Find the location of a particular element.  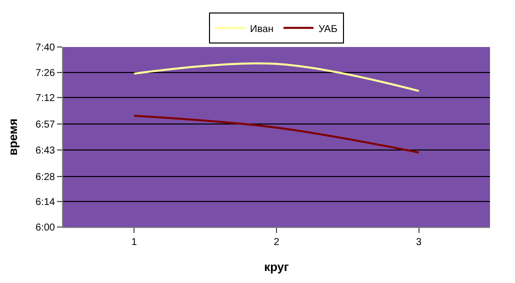

y-tick-label: 6:28 is located at coordinates (46, 178).